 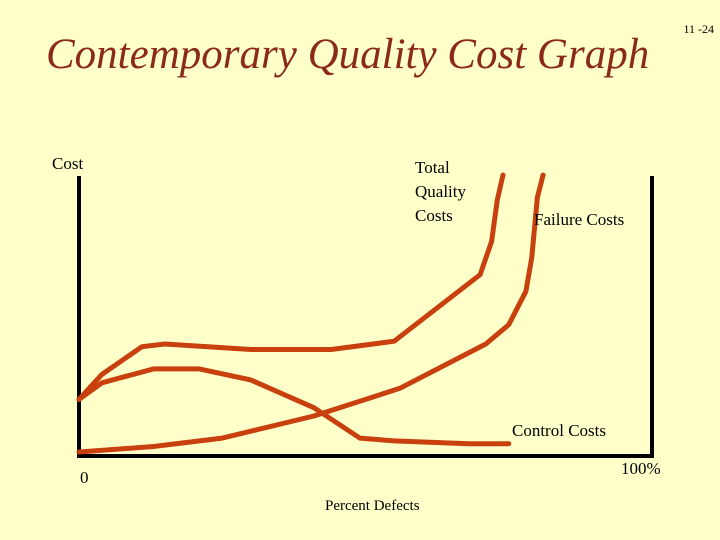 I want to click on slide-number: 11 -24, so click(x=698, y=29).